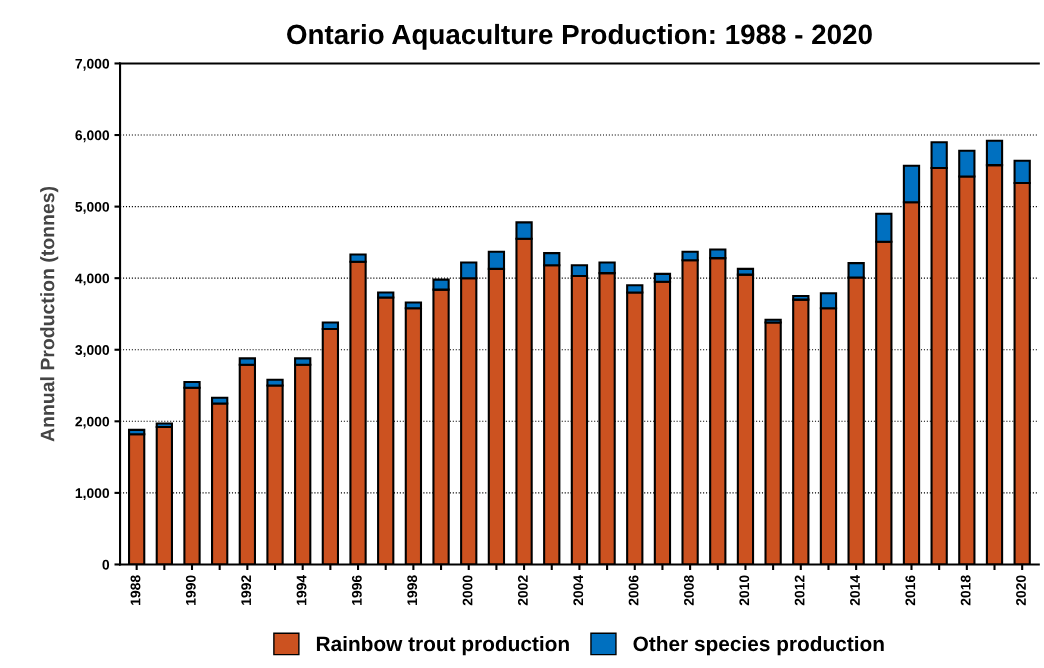 The image size is (1044, 668). What do you see at coordinates (135, 590) in the screenshot?
I see `x-tick-label: 1988` at bounding box center [135, 590].